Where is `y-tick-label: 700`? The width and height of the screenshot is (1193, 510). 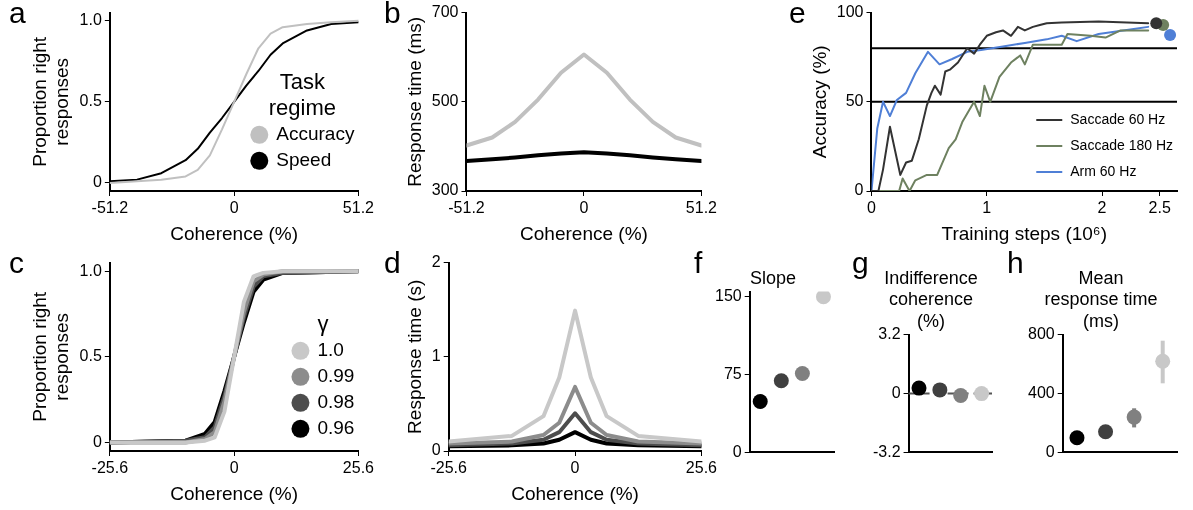
y-tick-label: 700 is located at coordinates (445, 12).